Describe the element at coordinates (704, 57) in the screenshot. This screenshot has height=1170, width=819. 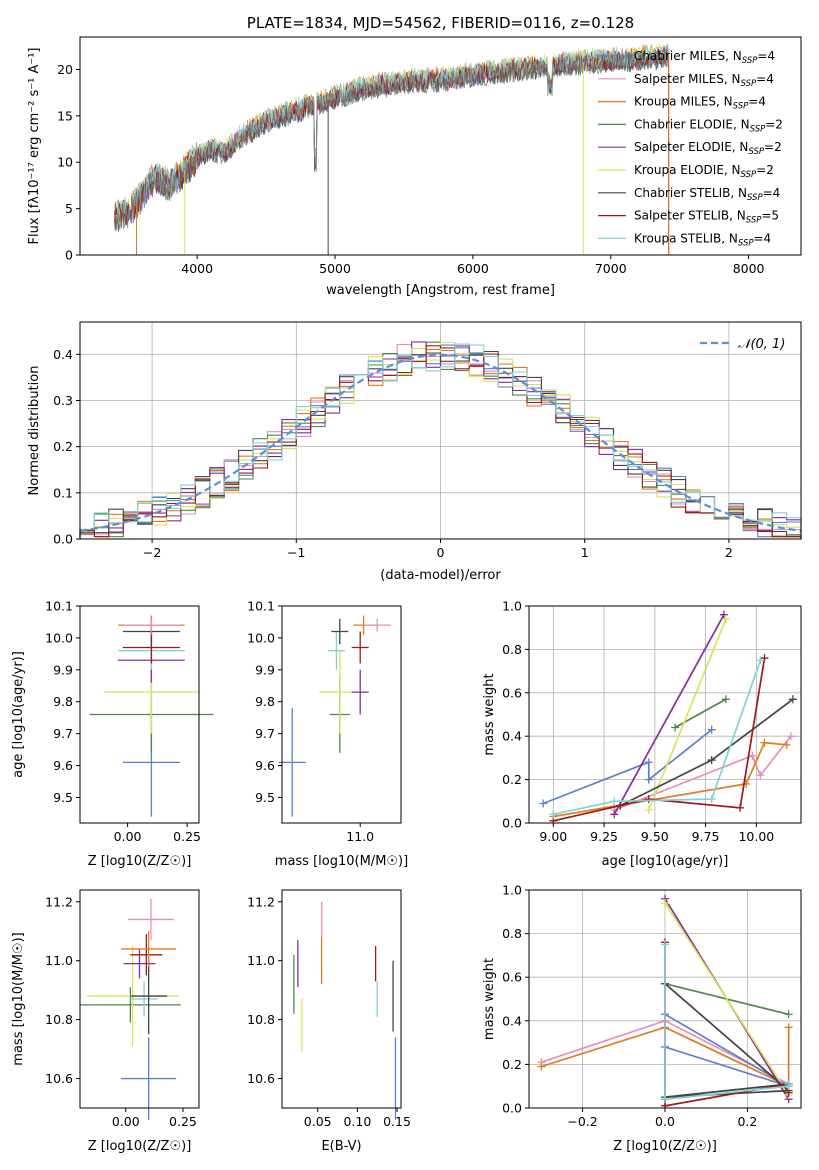
I see `legend-entry: Chabrier MILES, NSSP=4` at that location.